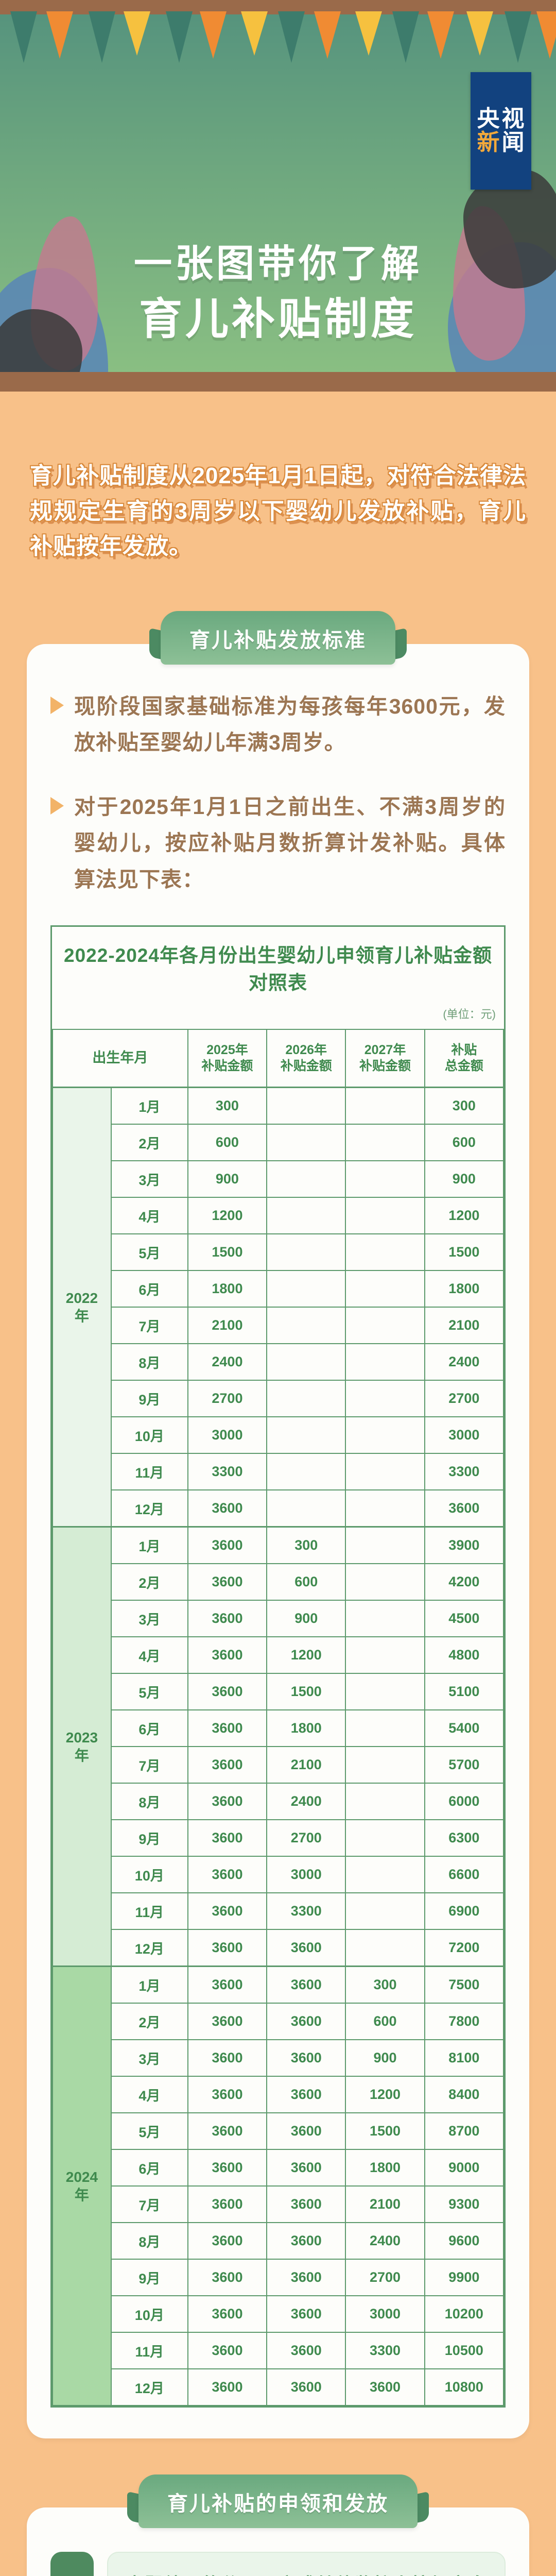 The width and height of the screenshot is (556, 2576). I want to click on table-row: 12月 3600 3600 7200, so click(279, 1947).